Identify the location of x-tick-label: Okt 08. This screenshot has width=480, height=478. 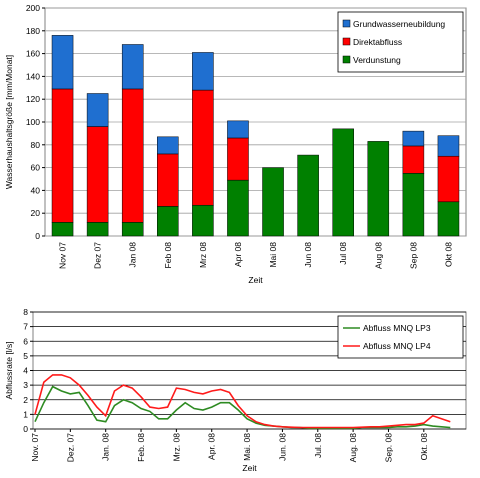
(448, 254).